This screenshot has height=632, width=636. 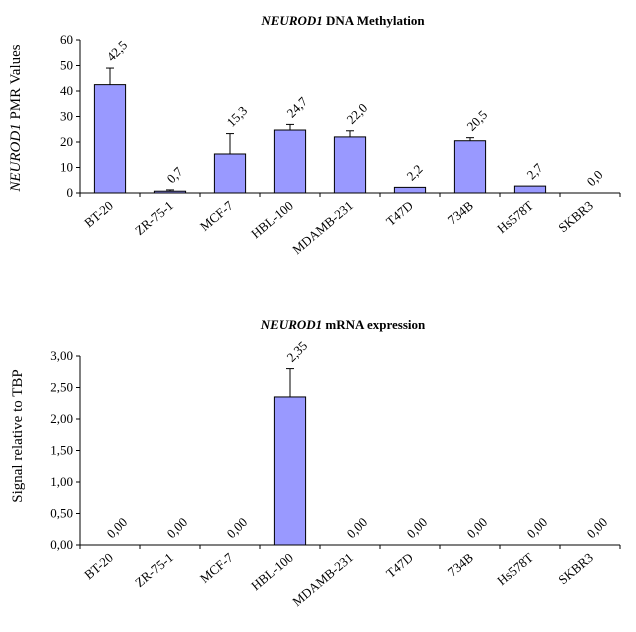 What do you see at coordinates (237, 116) in the screenshot?
I see `data-label: 15,3` at bounding box center [237, 116].